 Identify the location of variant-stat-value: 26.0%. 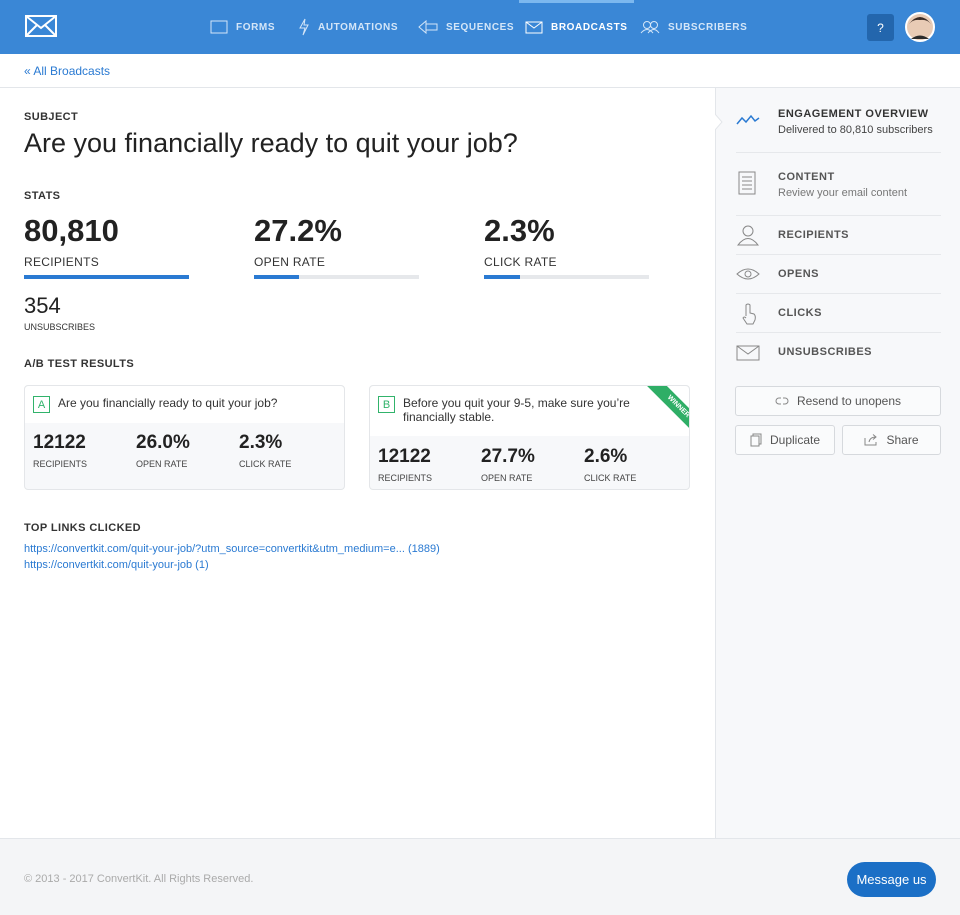
(163, 442).